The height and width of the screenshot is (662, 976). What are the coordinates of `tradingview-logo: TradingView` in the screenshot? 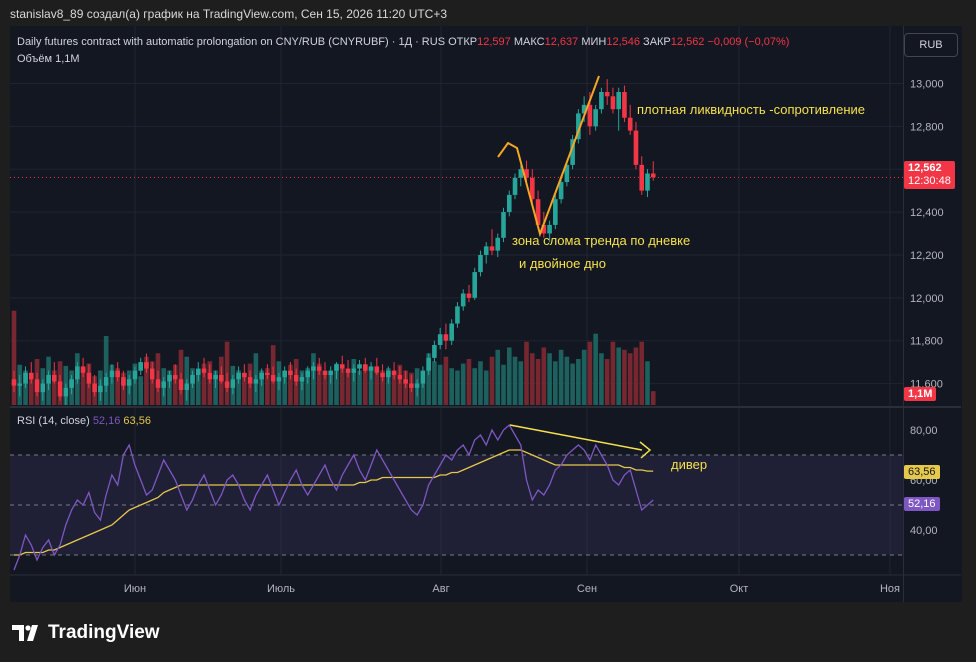 It's located at (86, 633).